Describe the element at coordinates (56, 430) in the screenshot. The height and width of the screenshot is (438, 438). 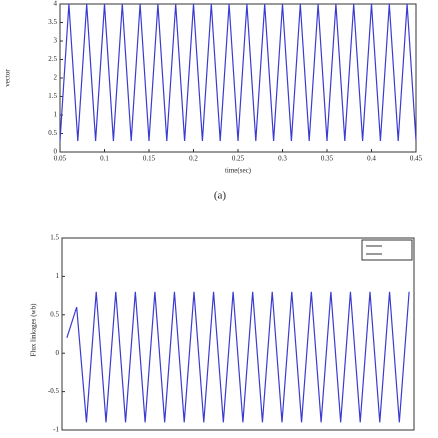
I see `y-tick-label: -1` at that location.